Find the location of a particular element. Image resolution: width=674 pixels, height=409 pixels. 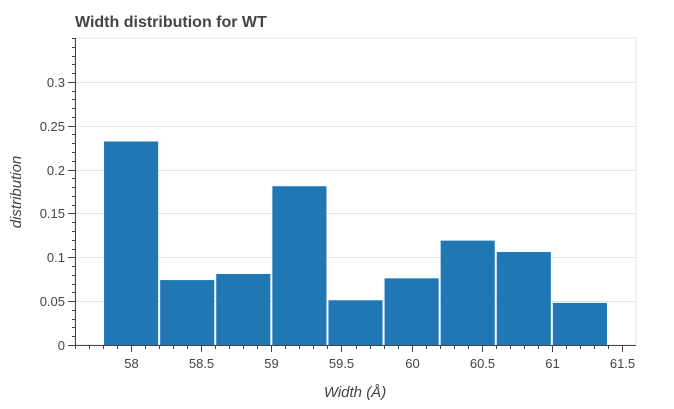

y-axis-label: distribution is located at coordinates (16, 192).